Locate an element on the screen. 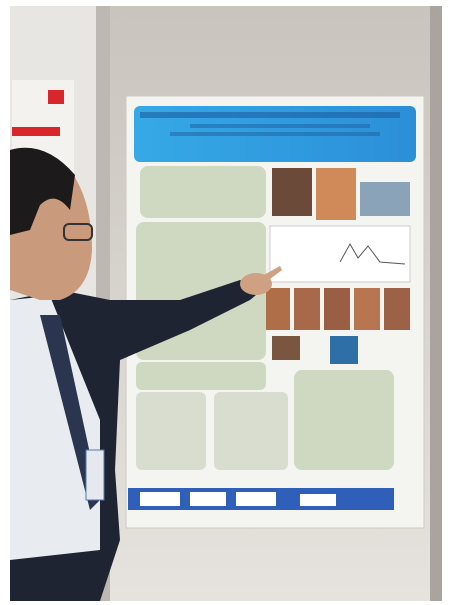  diagram is located at coordinates (340, 254).